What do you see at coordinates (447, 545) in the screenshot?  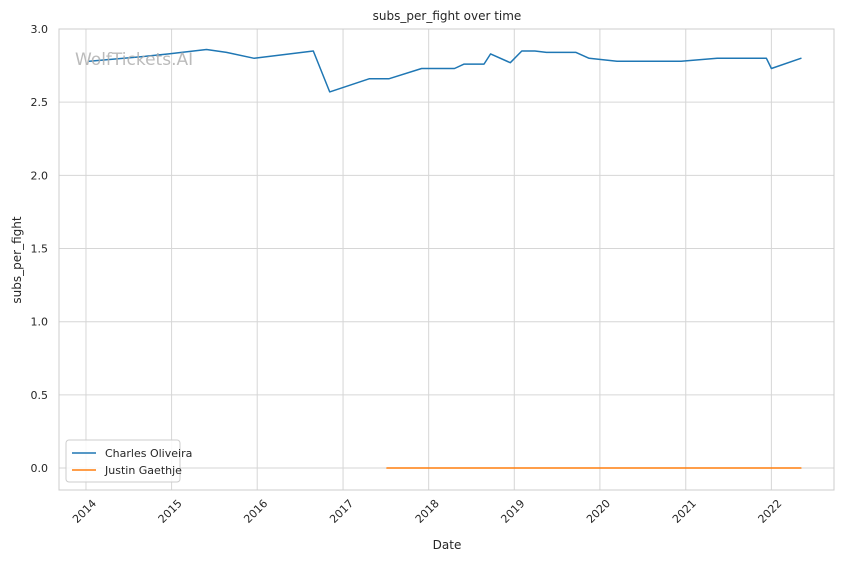 I see `x-axis-label: Date` at bounding box center [447, 545].